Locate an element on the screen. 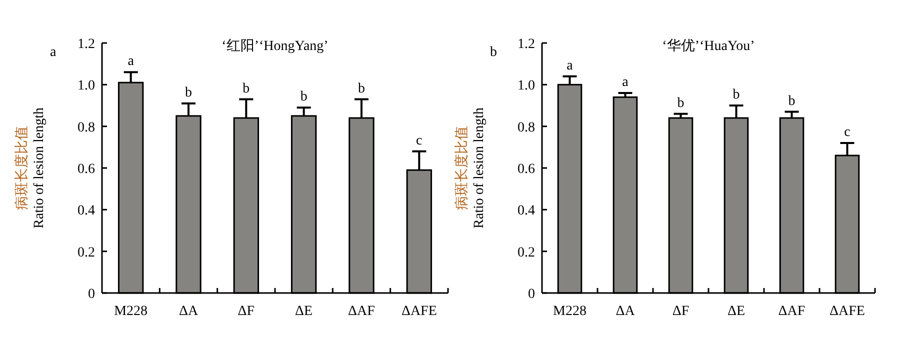 This screenshot has height=338, width=914. text: b is located at coordinates (493, 52).